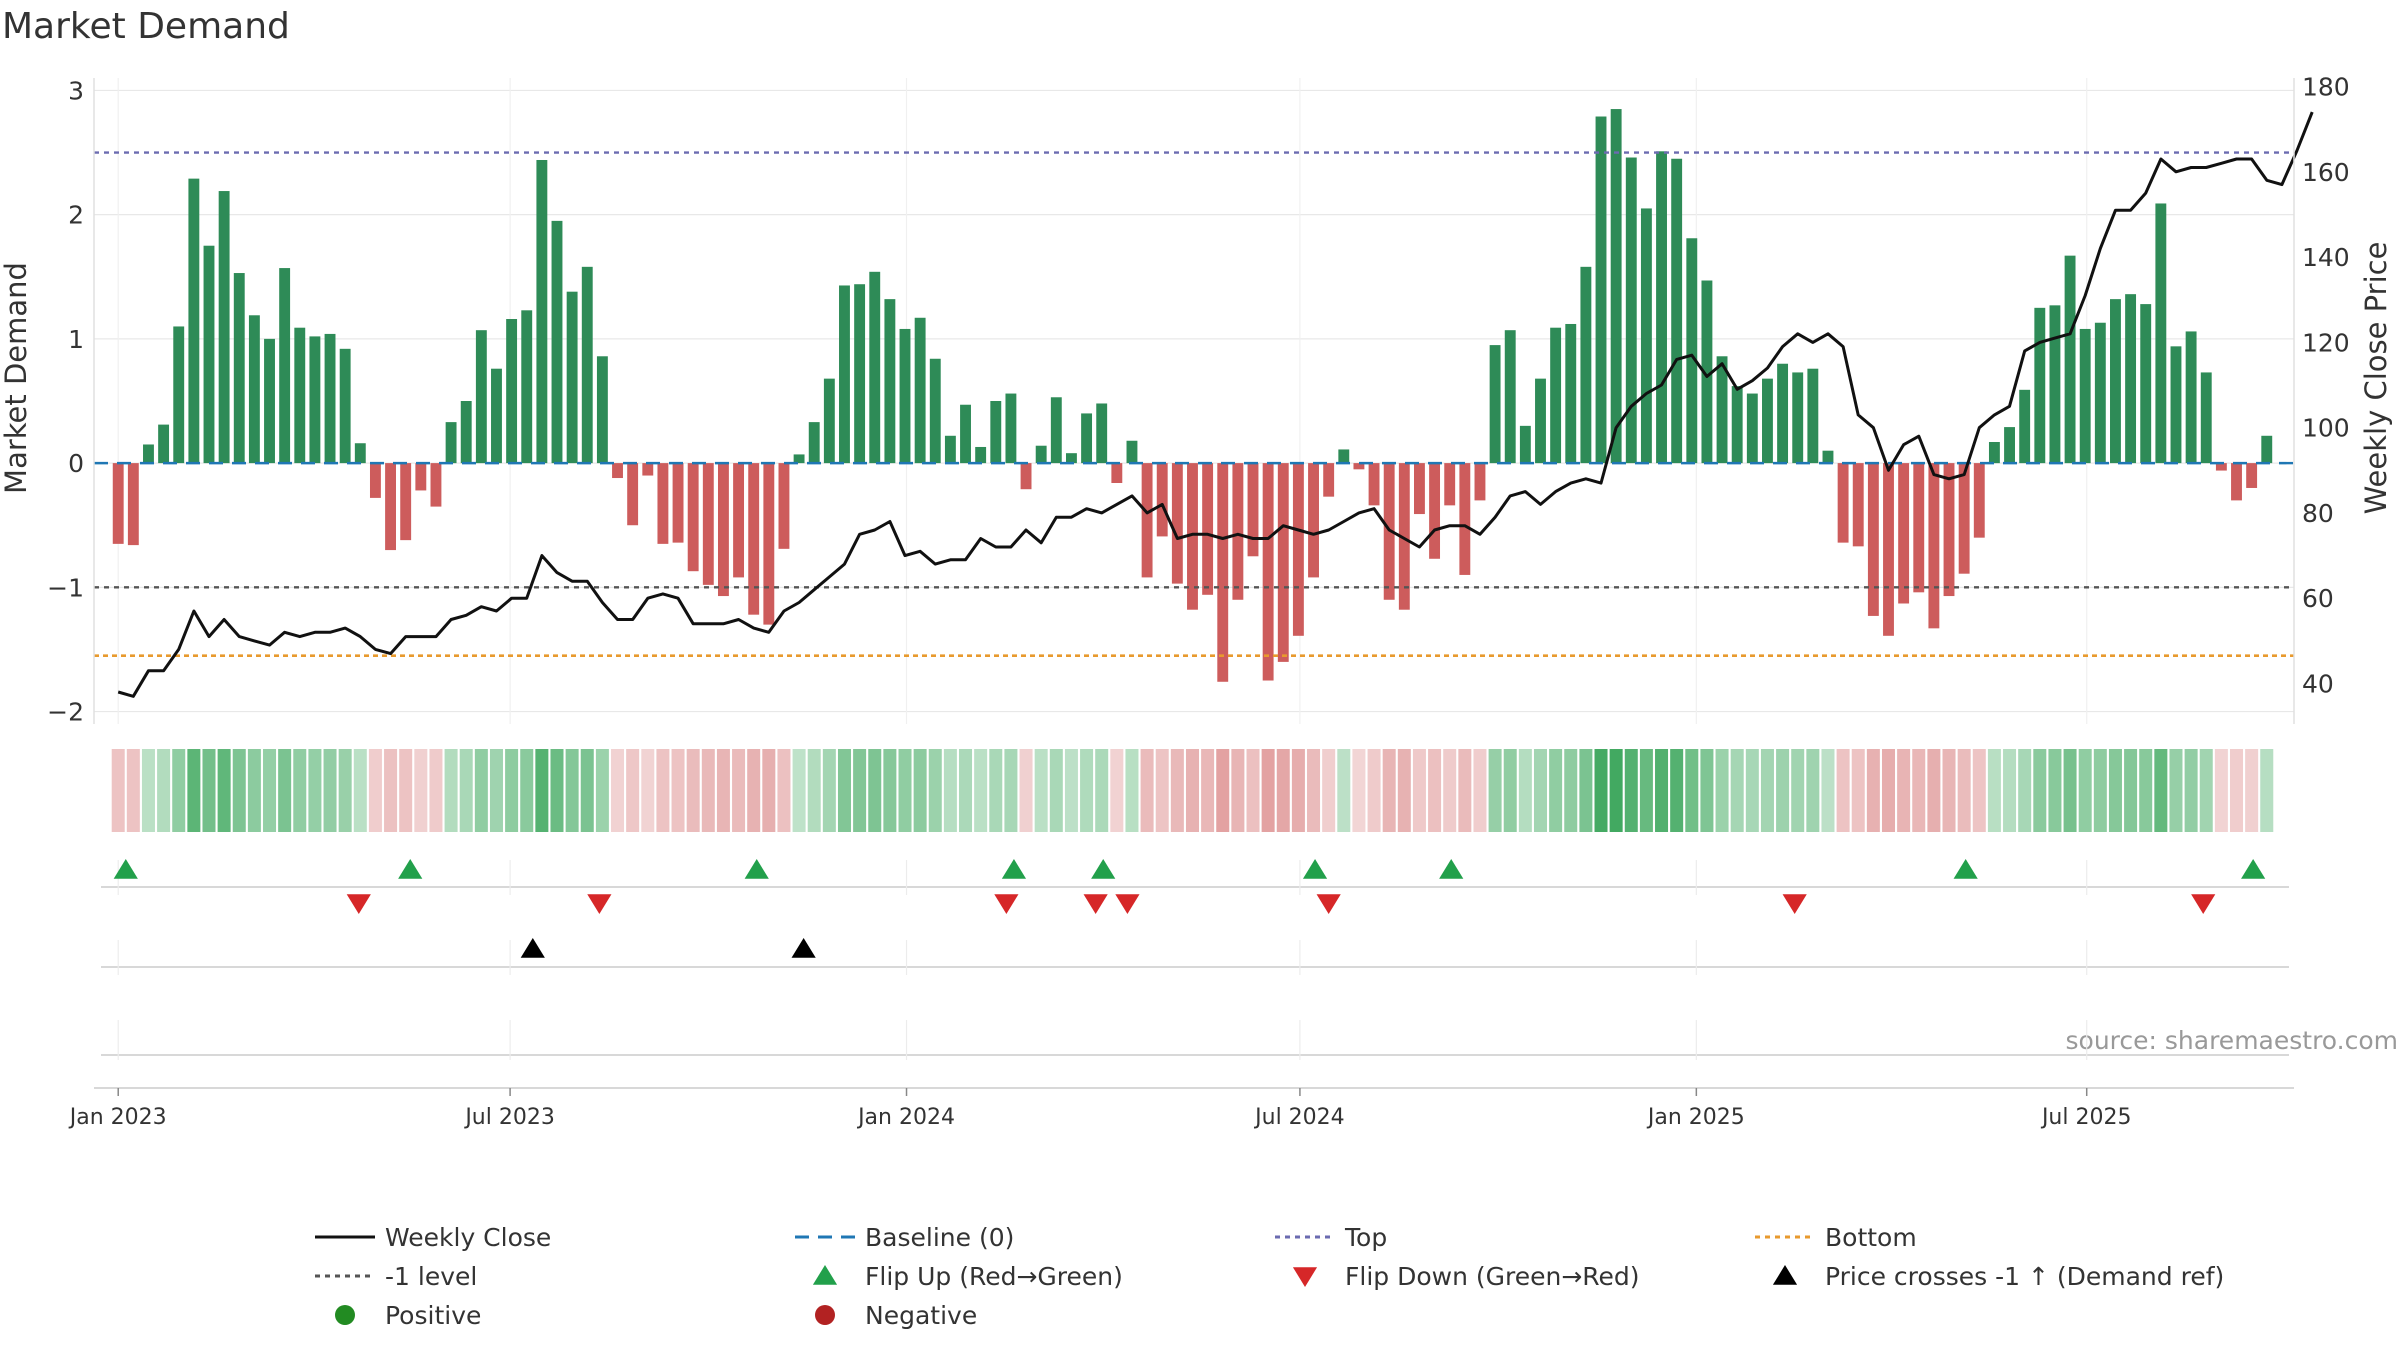 The height and width of the screenshot is (1354, 2400). I want to click on y-right-tick-label: 100, so click(2326, 428).